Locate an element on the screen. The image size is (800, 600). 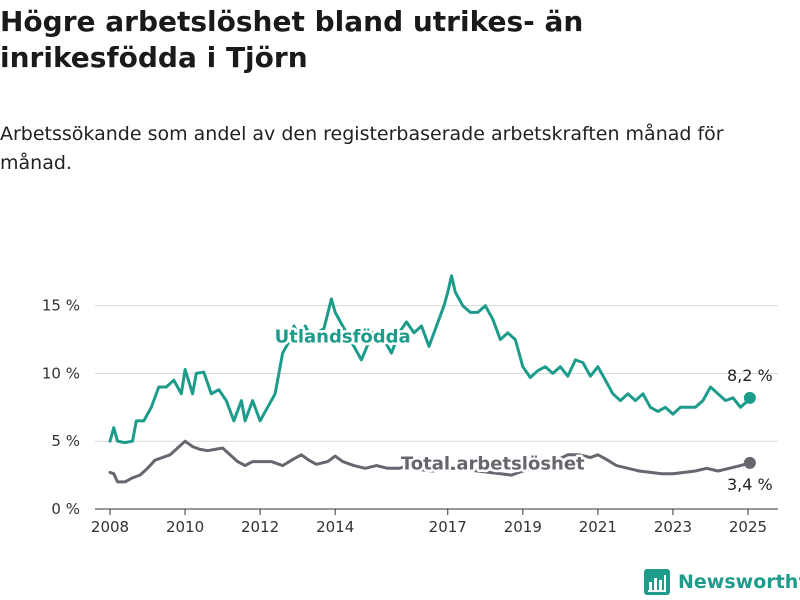
x-tick-label: 2014 is located at coordinates (335, 527).